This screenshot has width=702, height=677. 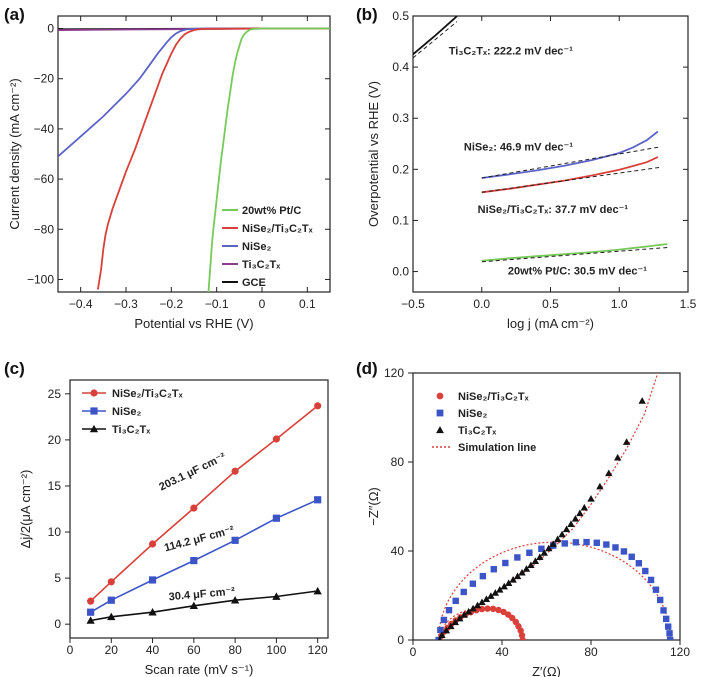 What do you see at coordinates (55, 532) in the screenshot?
I see `y-tick-label: 10` at bounding box center [55, 532].